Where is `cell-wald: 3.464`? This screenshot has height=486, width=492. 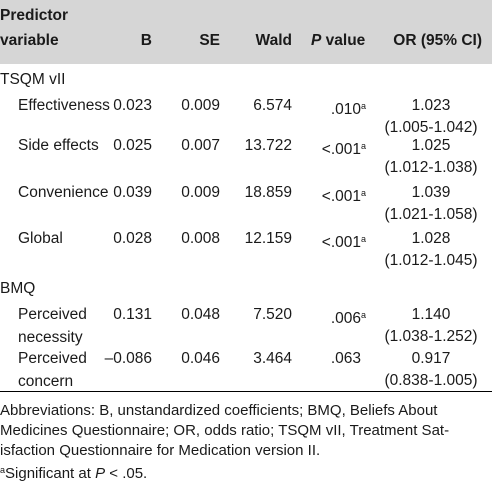
cell-wald: 3.464 is located at coordinates (272, 358).